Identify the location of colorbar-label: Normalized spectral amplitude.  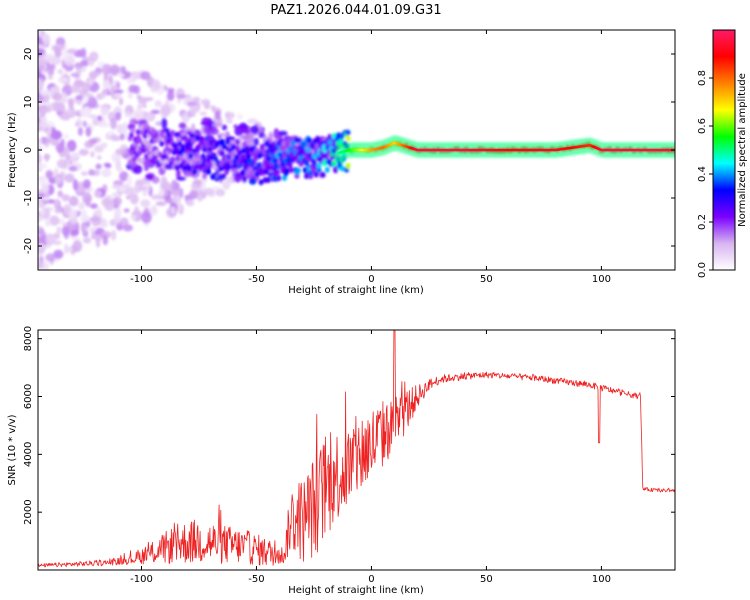
(742, 150).